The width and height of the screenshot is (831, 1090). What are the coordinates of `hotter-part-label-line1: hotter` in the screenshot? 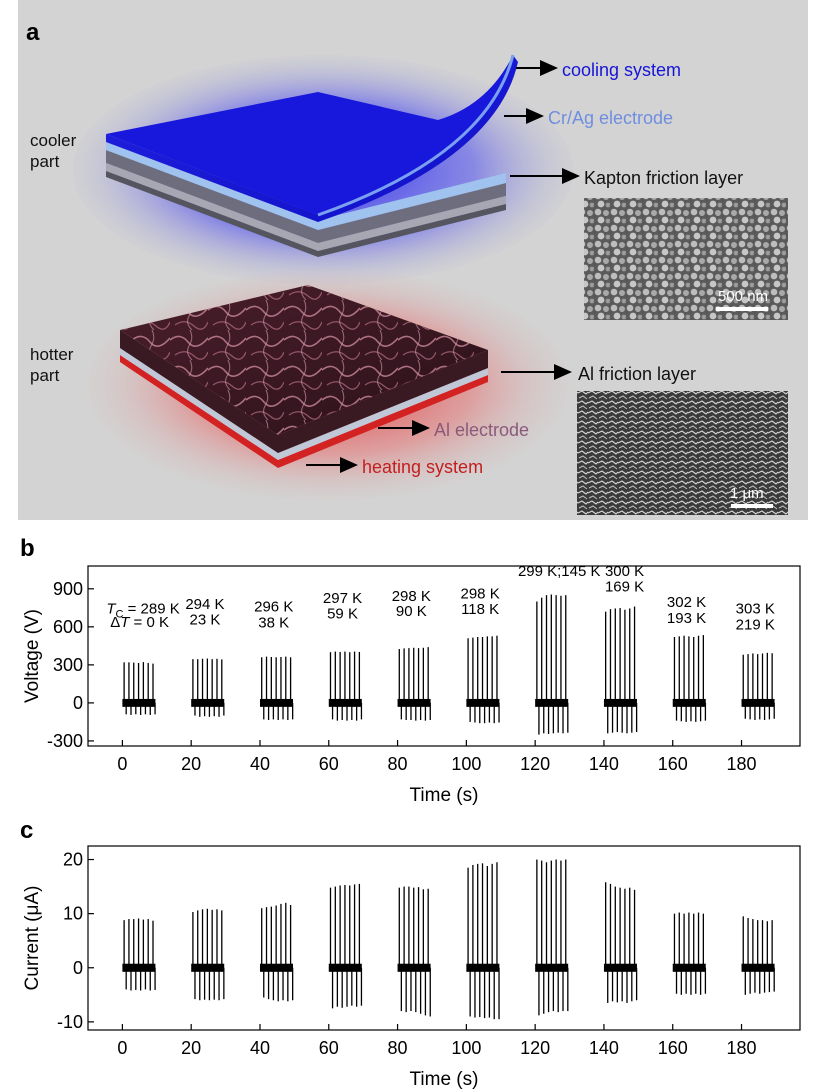 It's located at (52, 354).